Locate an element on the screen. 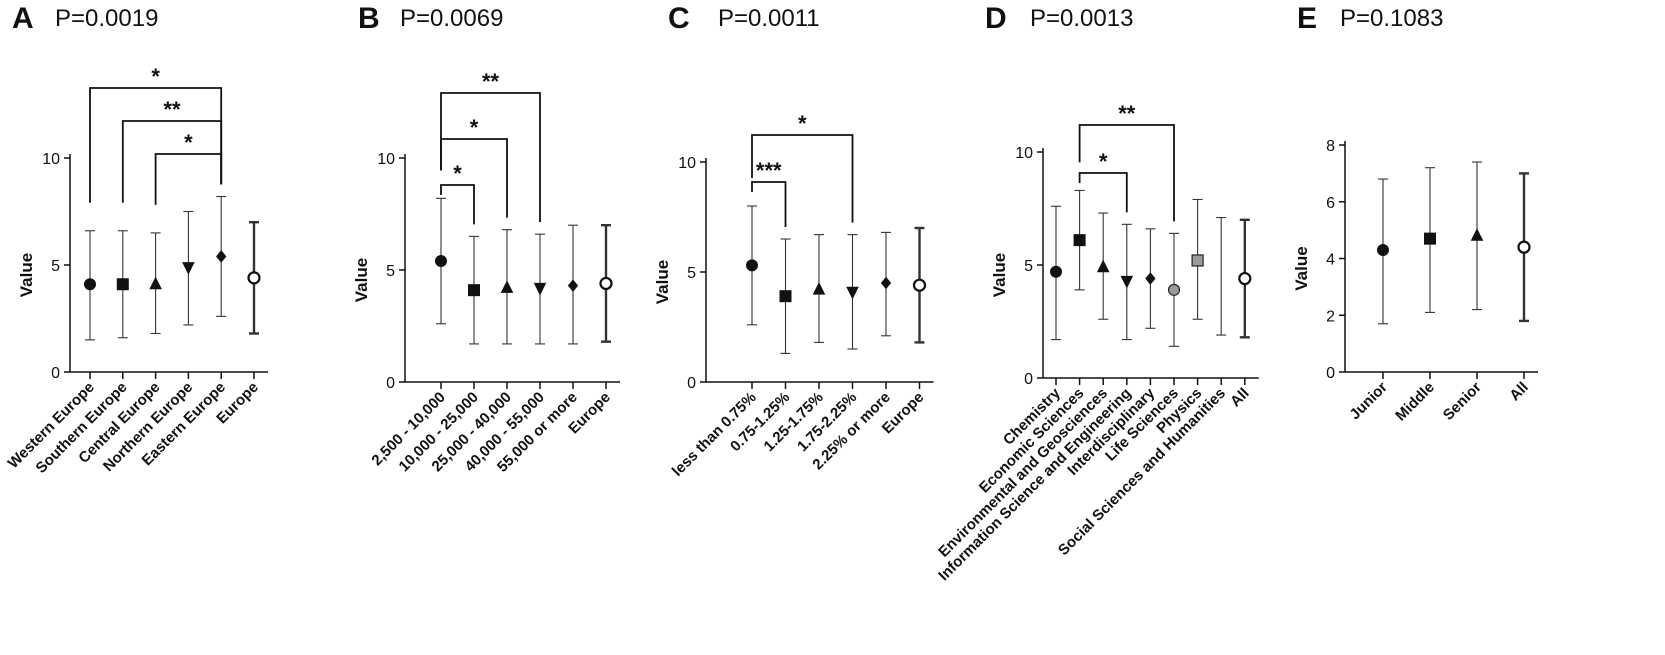  p-value-label: P=0.0019 is located at coordinates (106, 18).